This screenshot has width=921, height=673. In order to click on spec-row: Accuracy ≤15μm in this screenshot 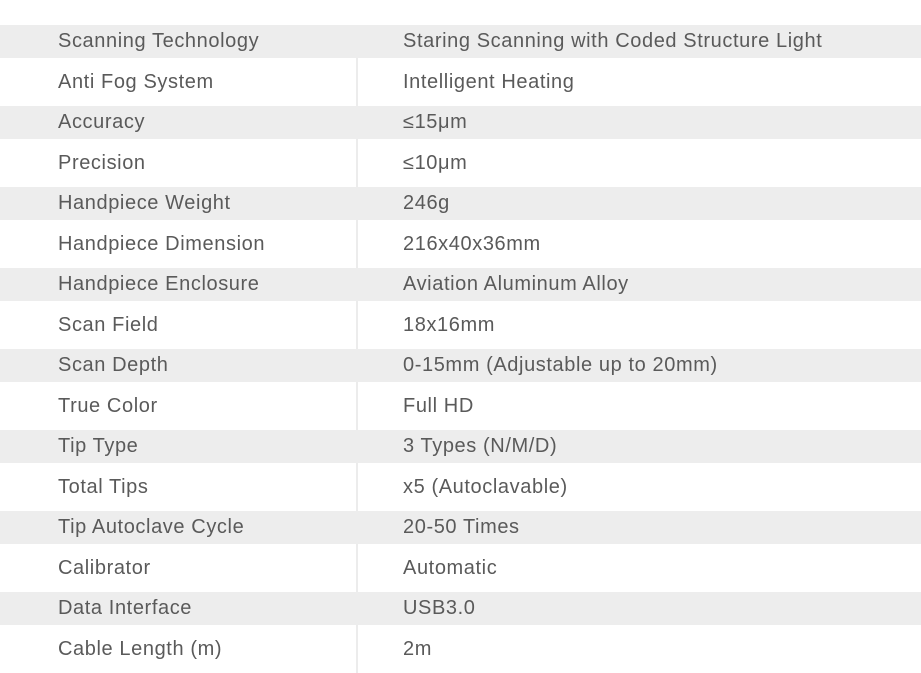, I will do `click(460, 122)`.